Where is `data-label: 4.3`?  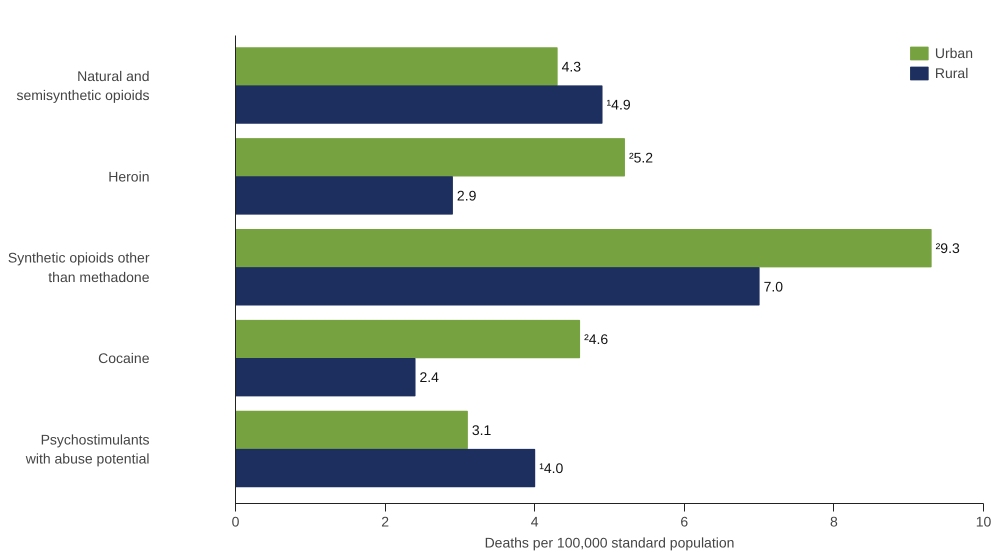 data-label: 4.3 is located at coordinates (572, 66).